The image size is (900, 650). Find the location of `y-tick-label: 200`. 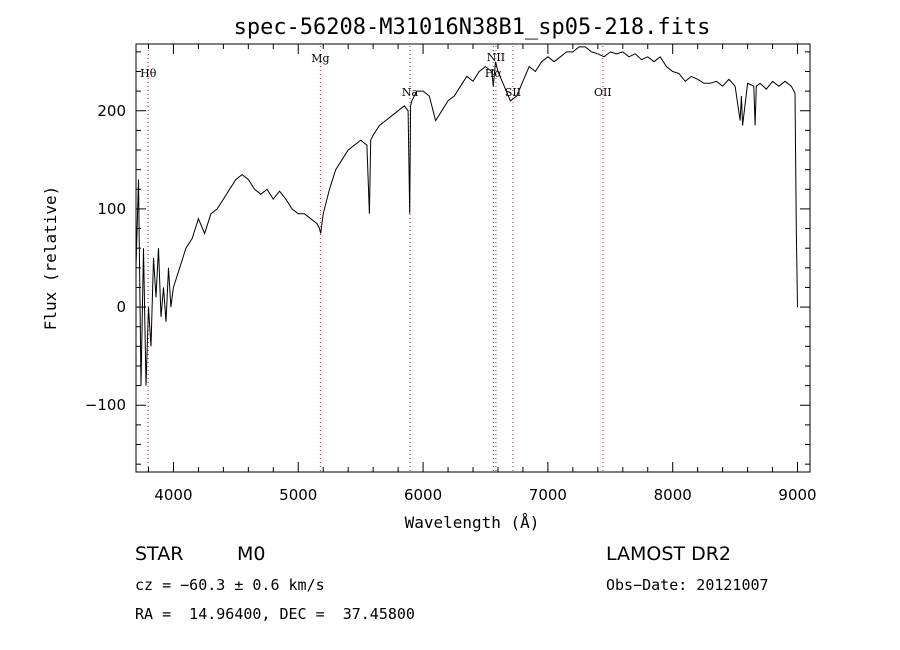

y-tick-label: 200 is located at coordinates (111, 111).